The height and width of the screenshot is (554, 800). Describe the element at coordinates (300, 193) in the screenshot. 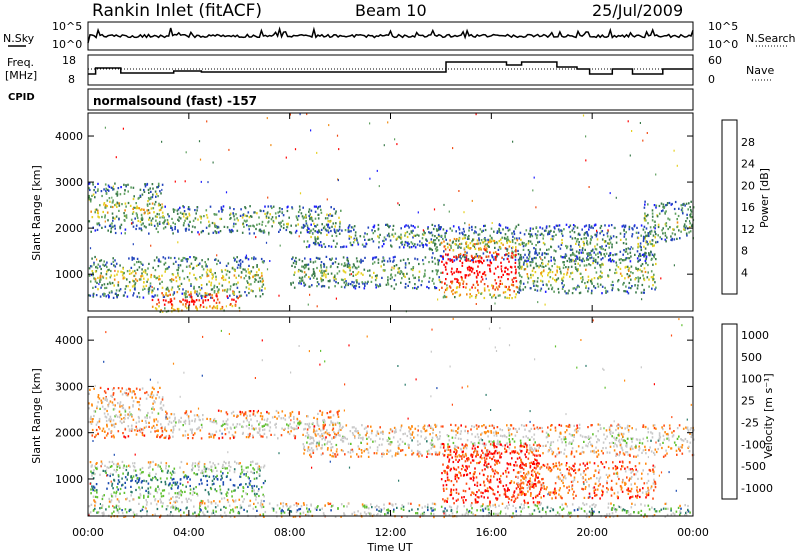

I see `power-noise-cell` at that location.